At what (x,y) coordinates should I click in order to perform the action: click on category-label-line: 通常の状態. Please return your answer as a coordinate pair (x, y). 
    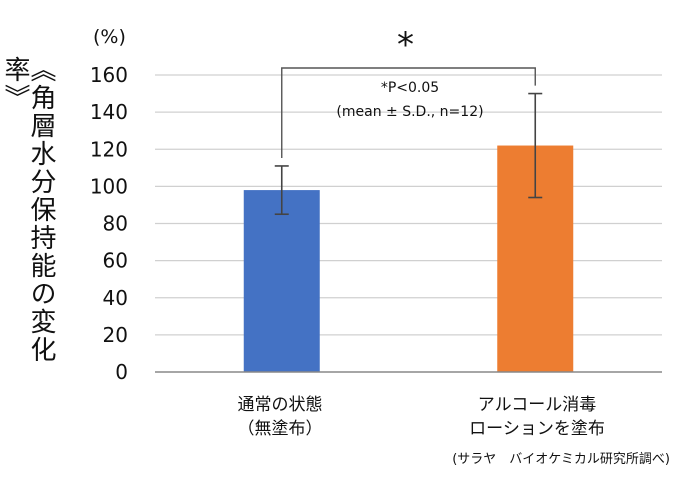
    Looking at the image, I should click on (280, 405).